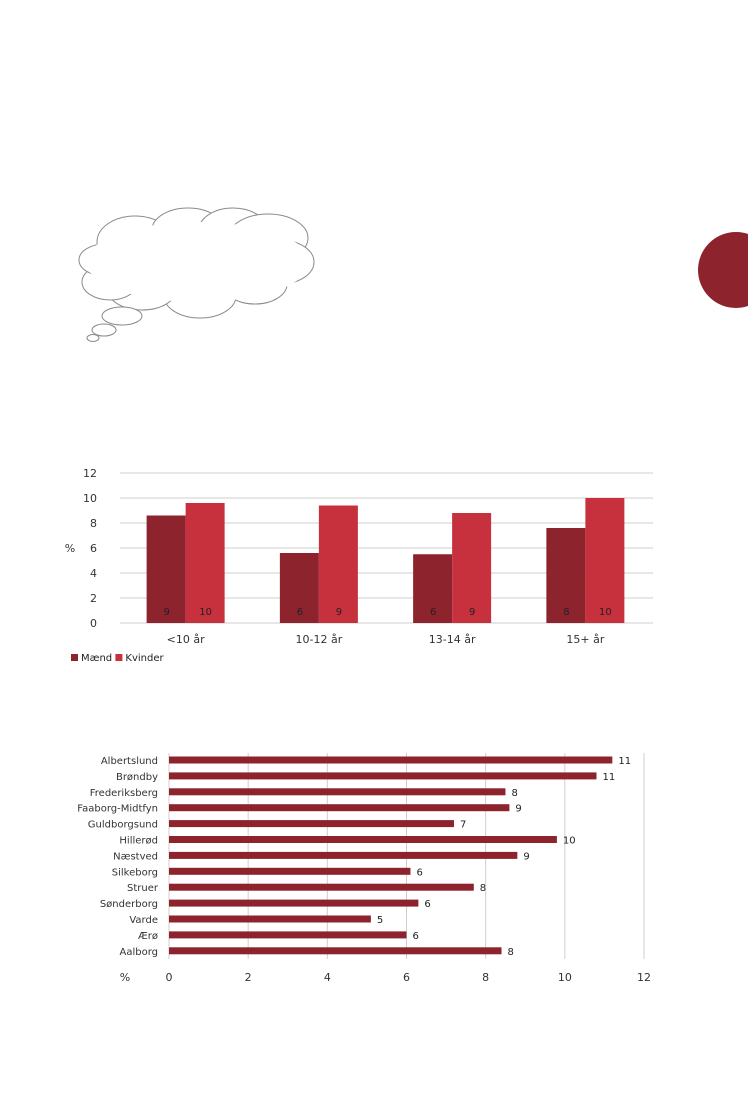  What do you see at coordinates (96, 658) in the screenshot?
I see `legend-label: Mænd` at bounding box center [96, 658].